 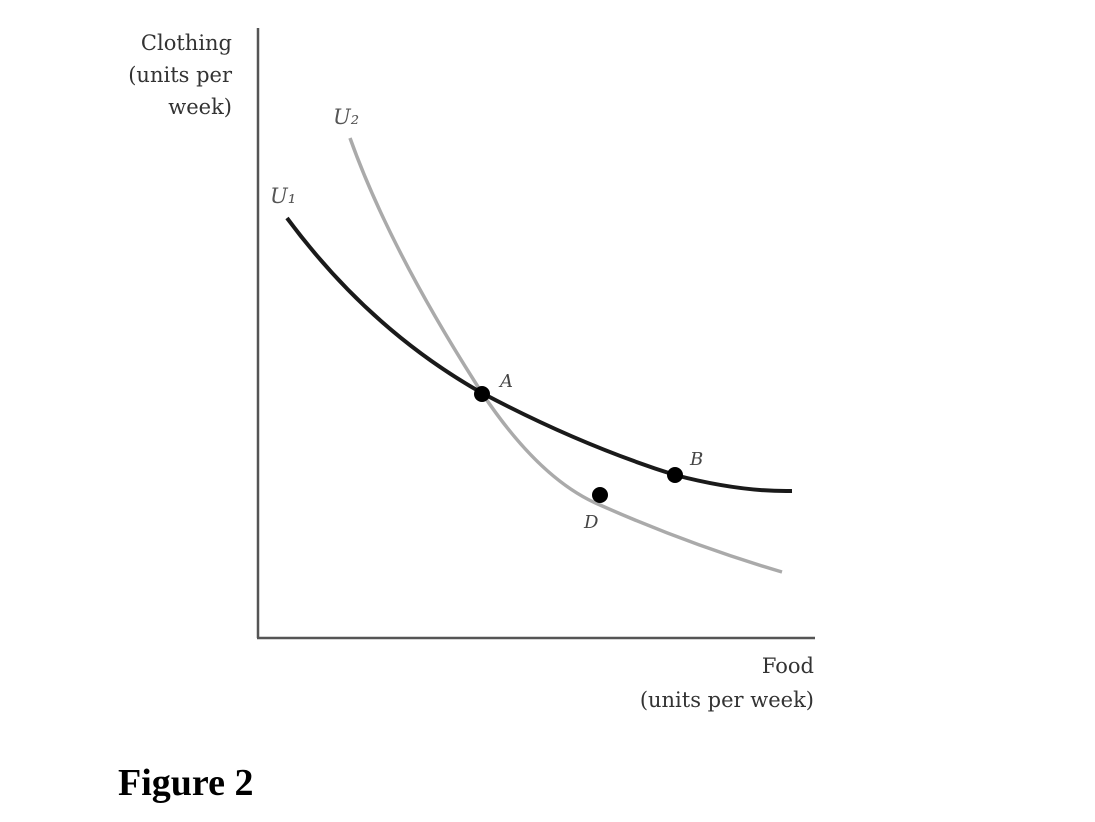 What do you see at coordinates (505, 381) in the screenshot?
I see `point-a-label: A` at bounding box center [505, 381].